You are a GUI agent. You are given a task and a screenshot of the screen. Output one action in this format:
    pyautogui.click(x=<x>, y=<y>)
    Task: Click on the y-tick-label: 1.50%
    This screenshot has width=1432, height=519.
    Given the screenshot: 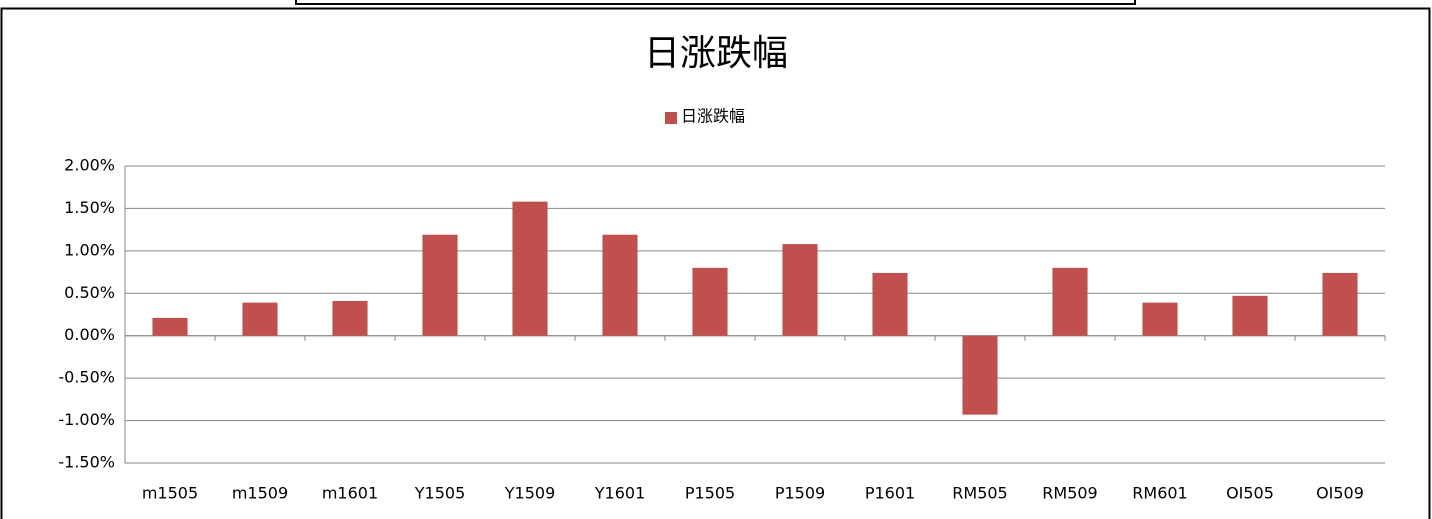 What is the action you would take?
    pyautogui.click(x=89, y=207)
    